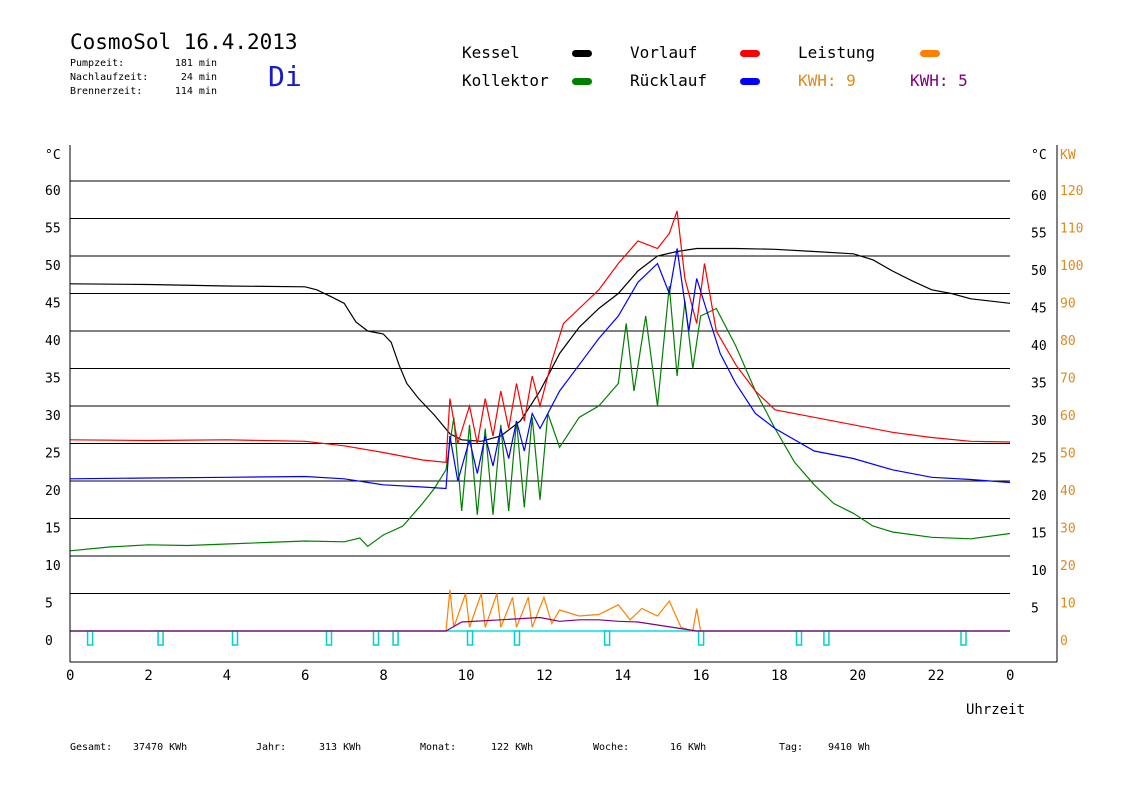 This screenshot has height=812, width=1148. I want to click on y-tick-label-kw: 10, so click(1068, 604).